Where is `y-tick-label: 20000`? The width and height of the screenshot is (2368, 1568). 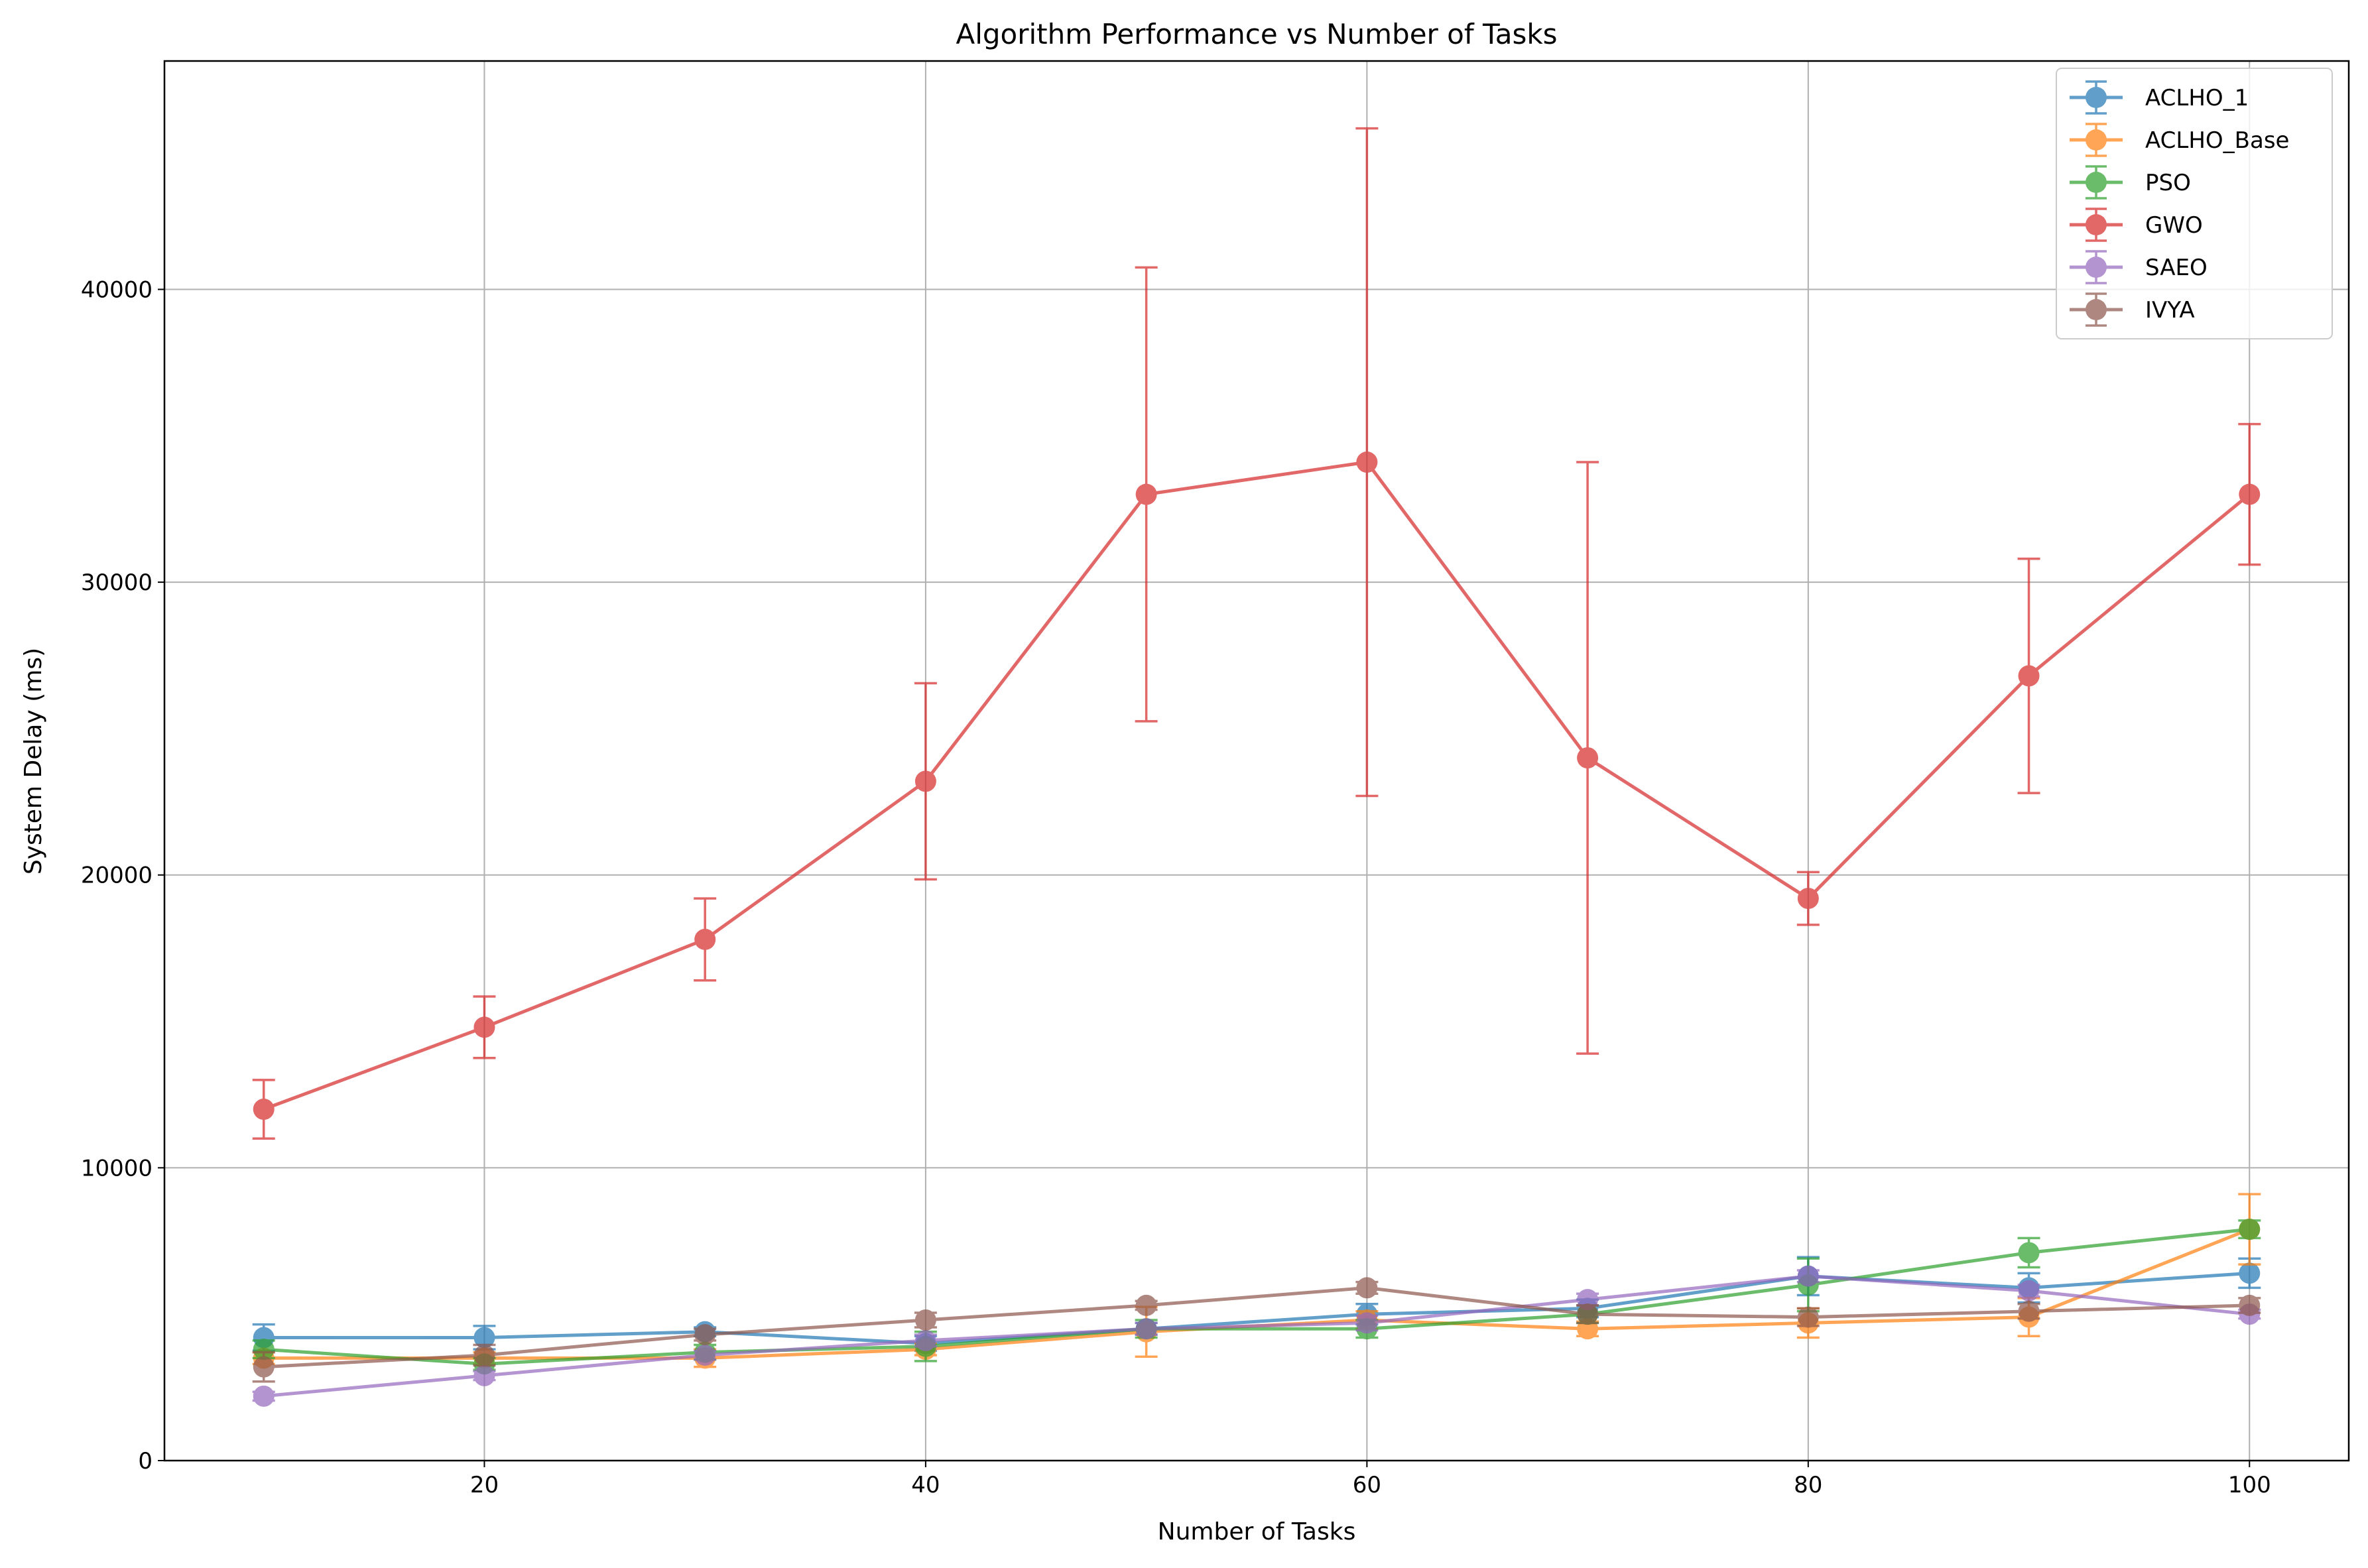 y-tick-label: 20000 is located at coordinates (117, 876).